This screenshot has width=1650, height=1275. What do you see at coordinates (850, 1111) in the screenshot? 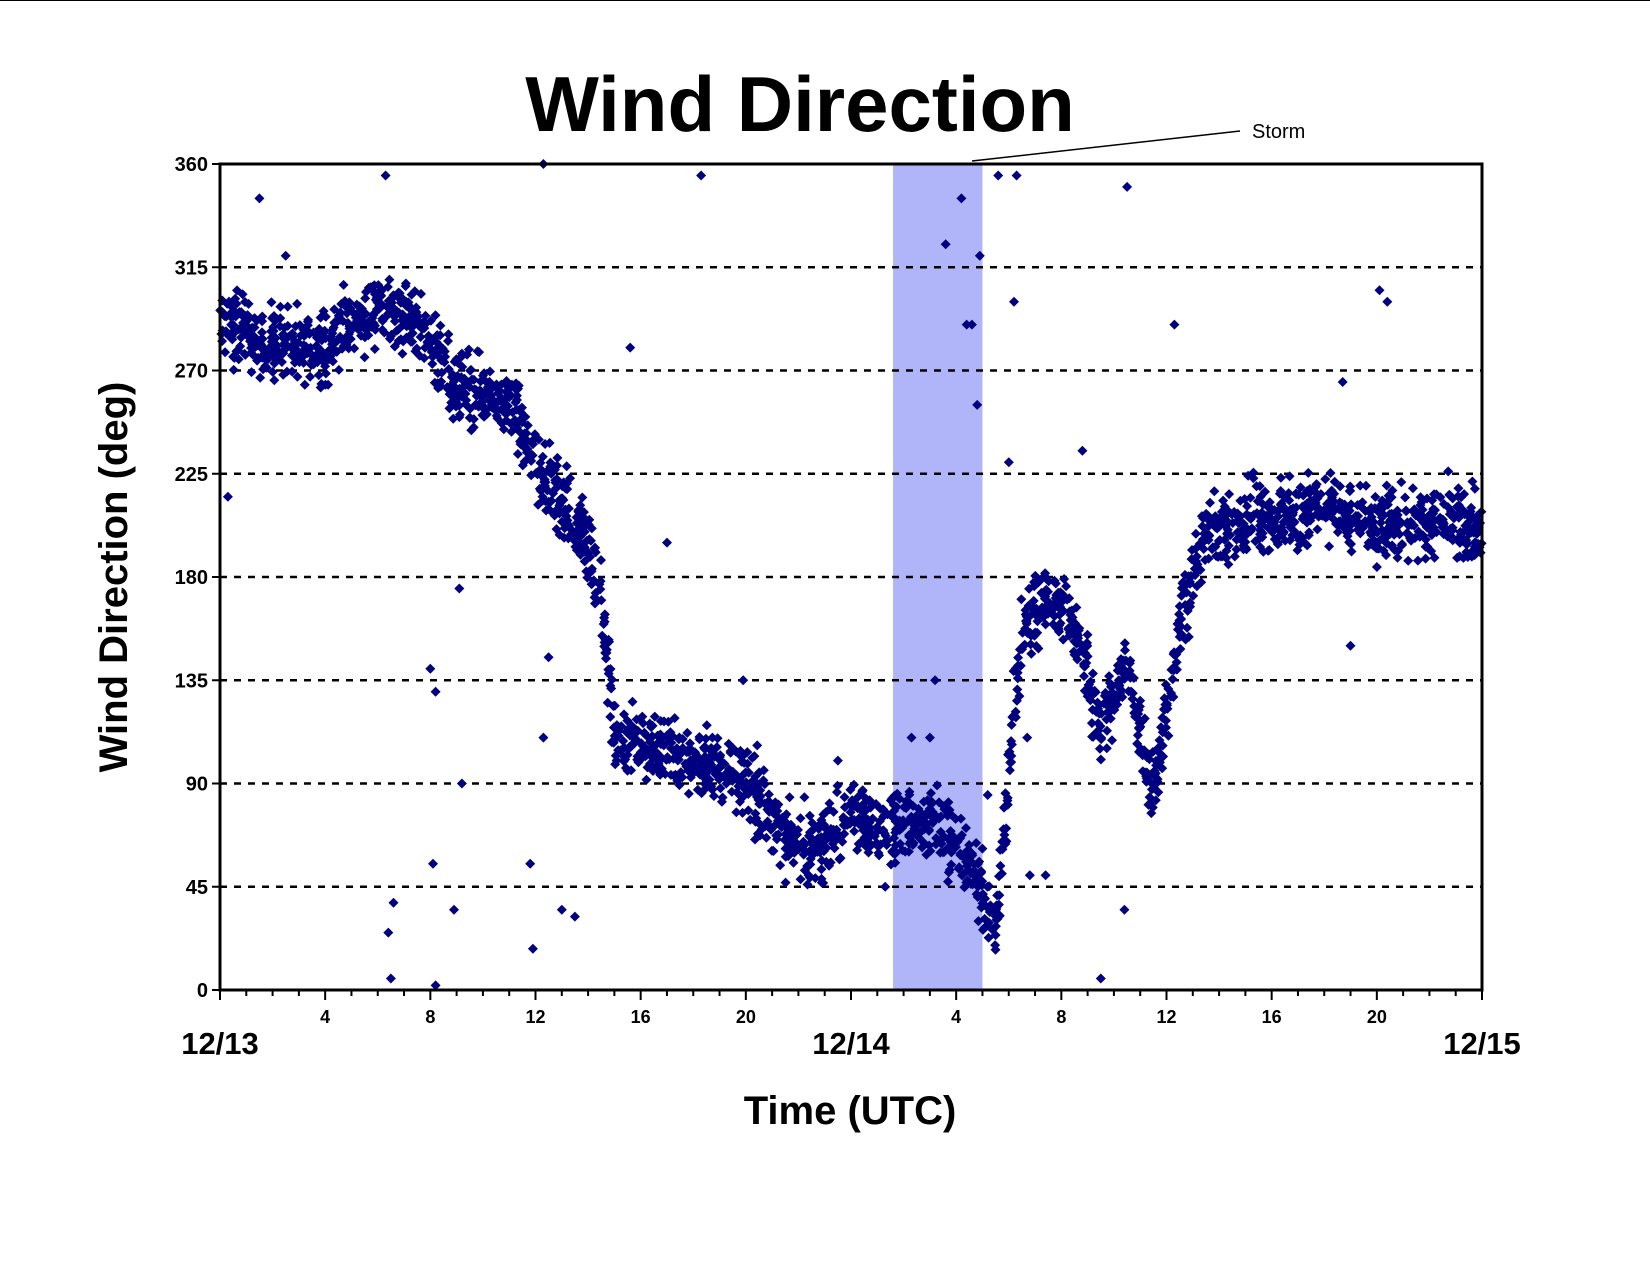
I see `x-axis-title: Time (UTC)` at bounding box center [850, 1111].